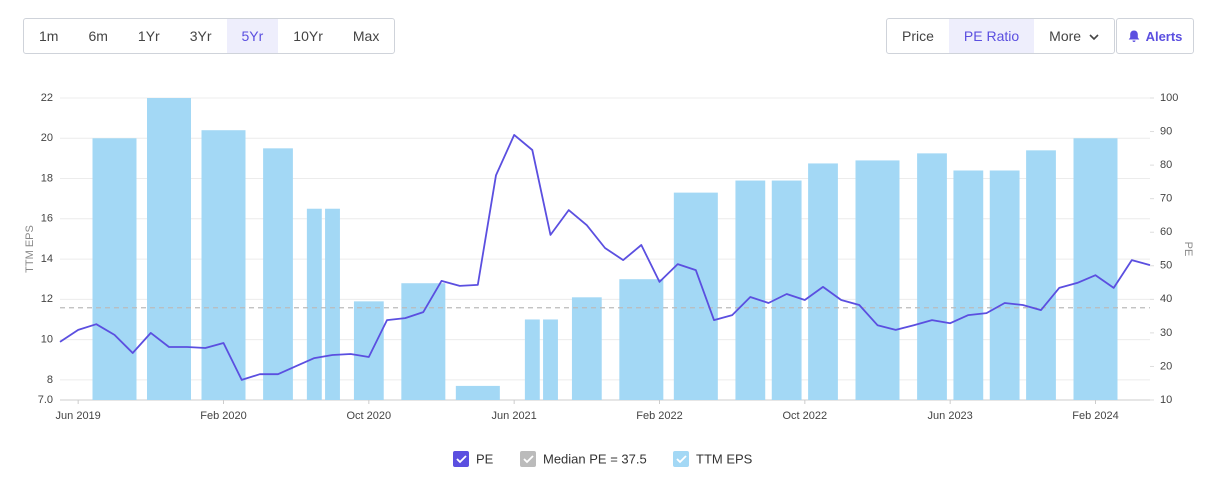 The image size is (1224, 479). What do you see at coordinates (45, 400) in the screenshot?
I see `y-tick-label: 7.0` at bounding box center [45, 400].